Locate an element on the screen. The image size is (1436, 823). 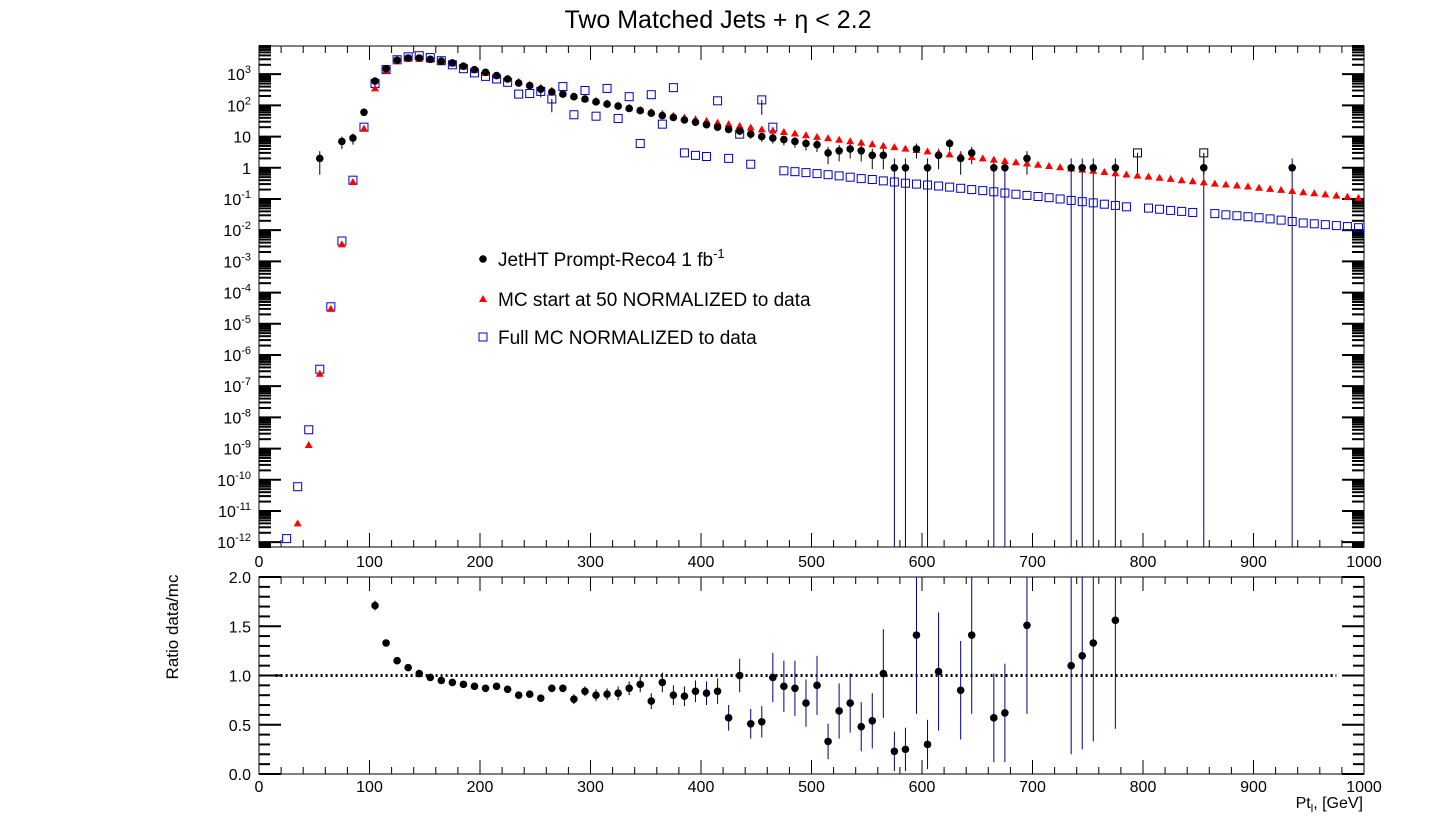
ratio-x-tick-label: 0 is located at coordinates (259, 787).